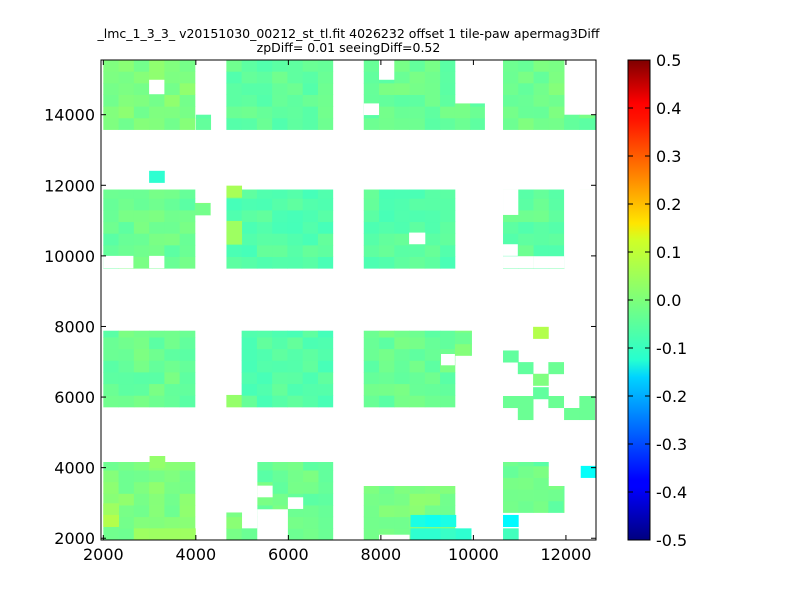 This screenshot has height=600, width=800. I want to click on y-tick-label: 12000, so click(69, 185).